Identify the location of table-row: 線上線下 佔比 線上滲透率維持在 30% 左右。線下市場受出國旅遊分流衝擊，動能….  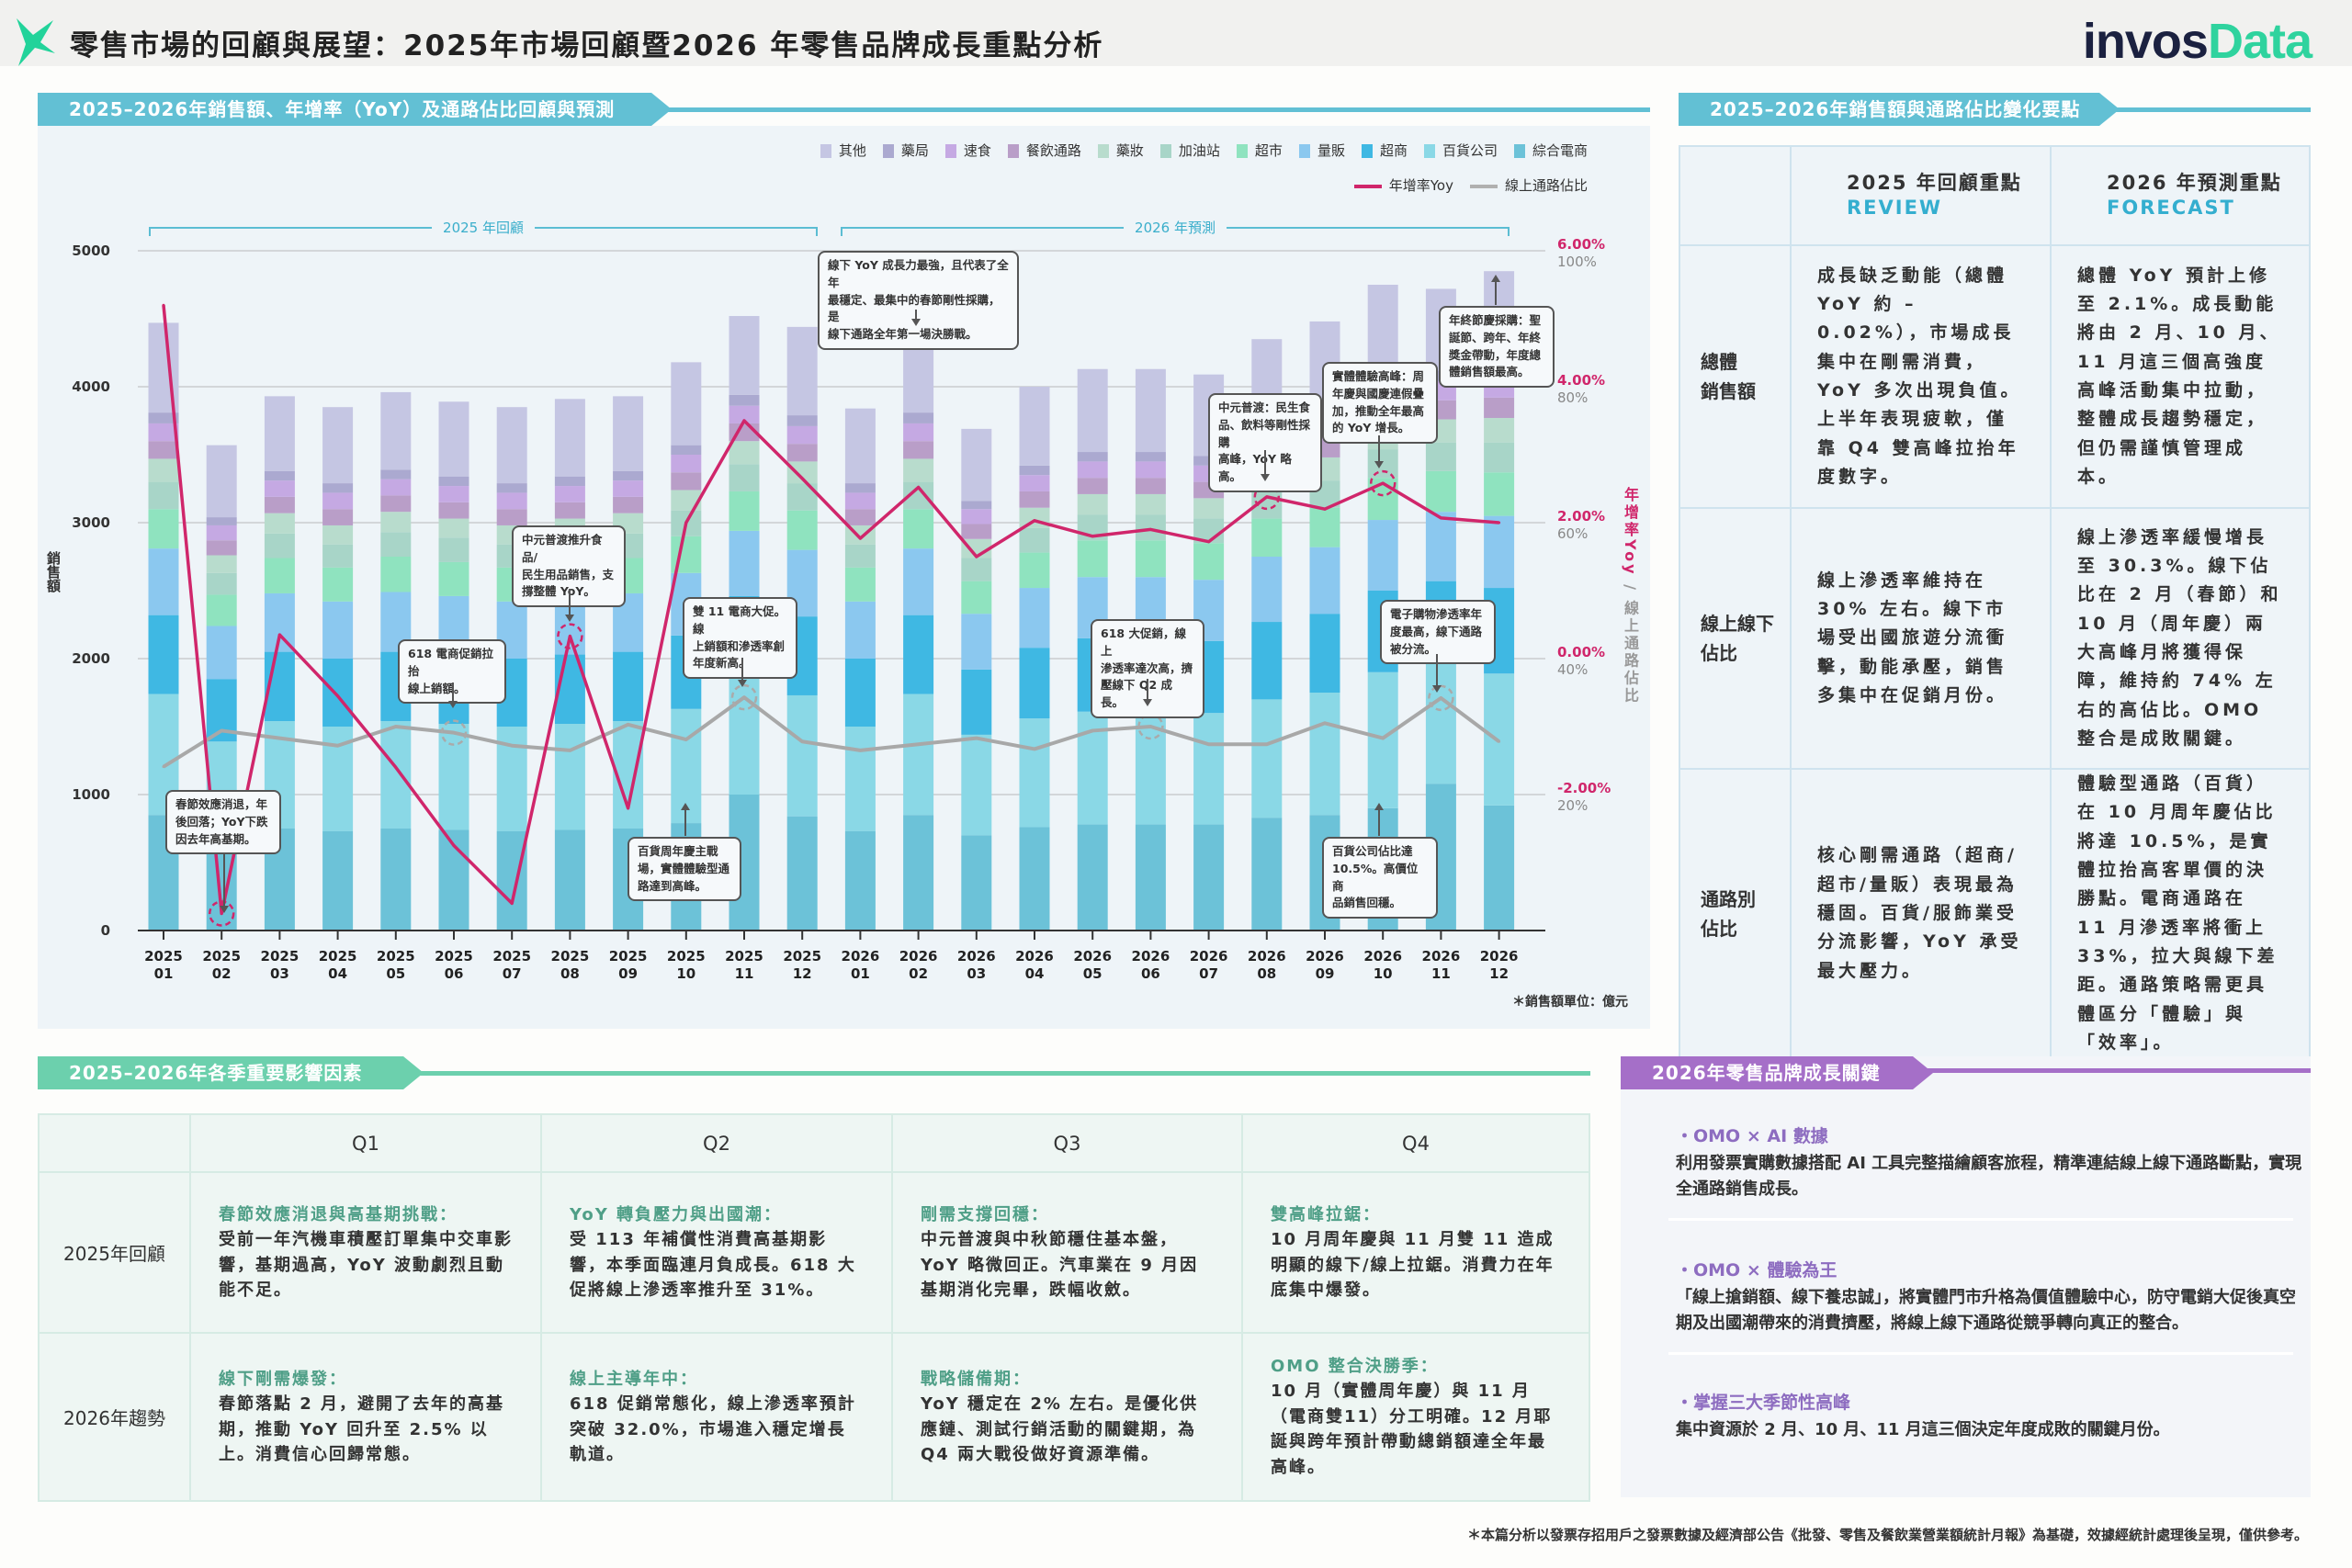
(1995, 638).